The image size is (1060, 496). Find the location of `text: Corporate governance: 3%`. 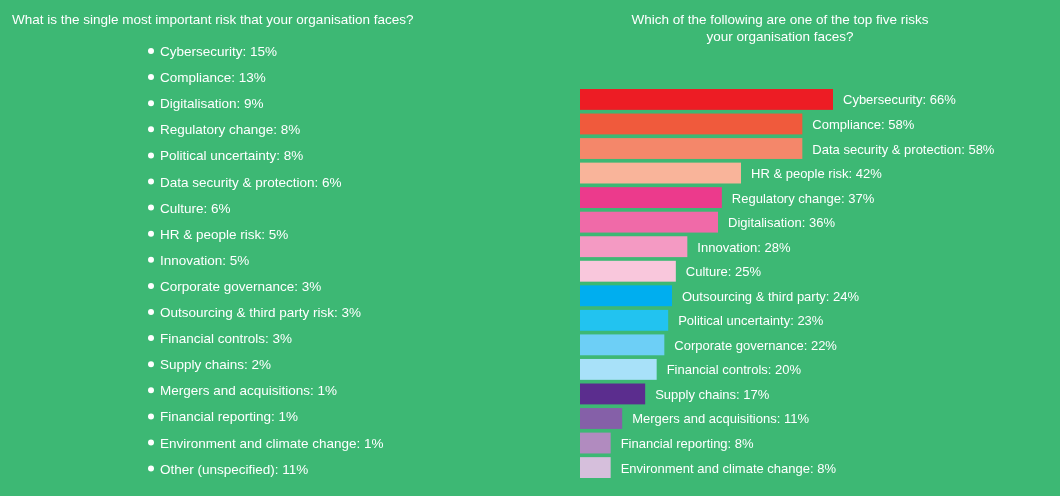

text: Corporate governance: 3% is located at coordinates (241, 286).